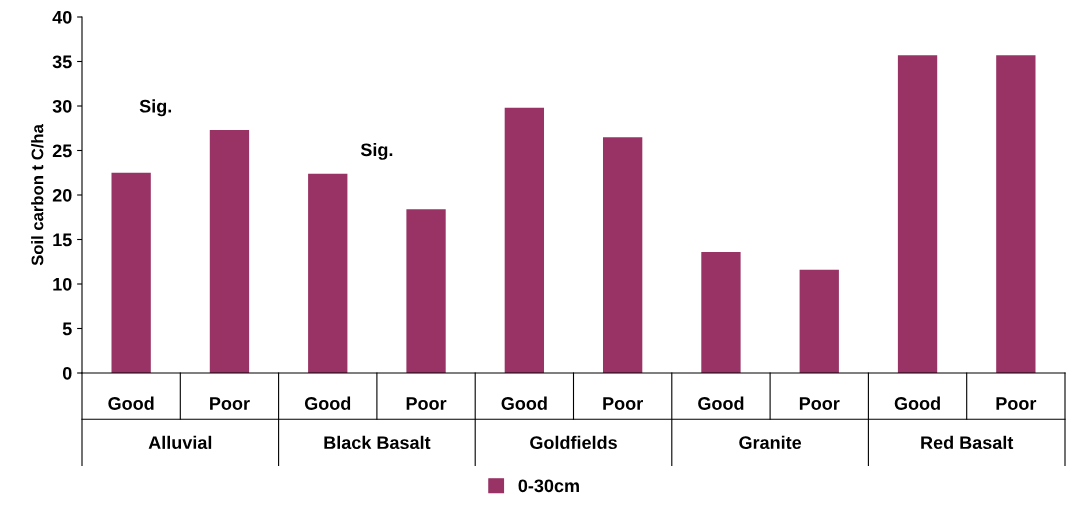  Describe the element at coordinates (62, 62) in the screenshot. I see `y-tick-label: 35` at that location.